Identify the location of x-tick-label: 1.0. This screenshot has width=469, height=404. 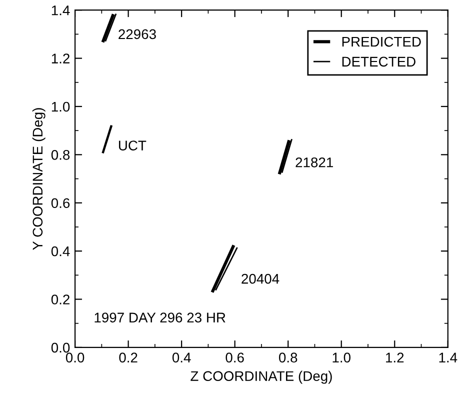
(341, 357).